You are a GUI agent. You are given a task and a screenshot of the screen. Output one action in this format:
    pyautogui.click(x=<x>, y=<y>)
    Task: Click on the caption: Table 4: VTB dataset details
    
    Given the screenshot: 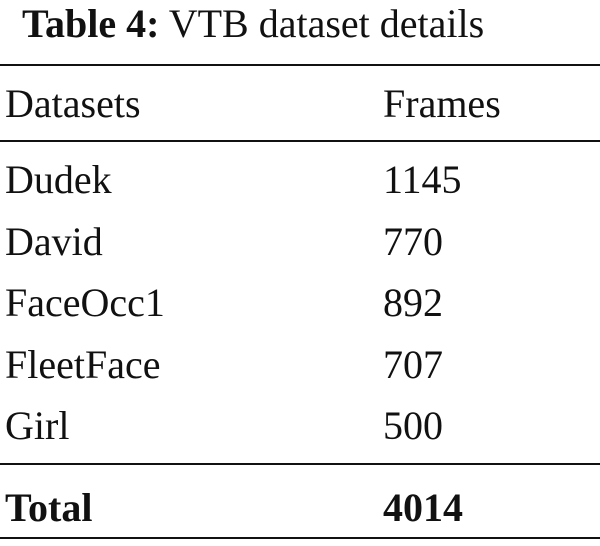 What is the action you would take?
    pyautogui.click(x=253, y=24)
    